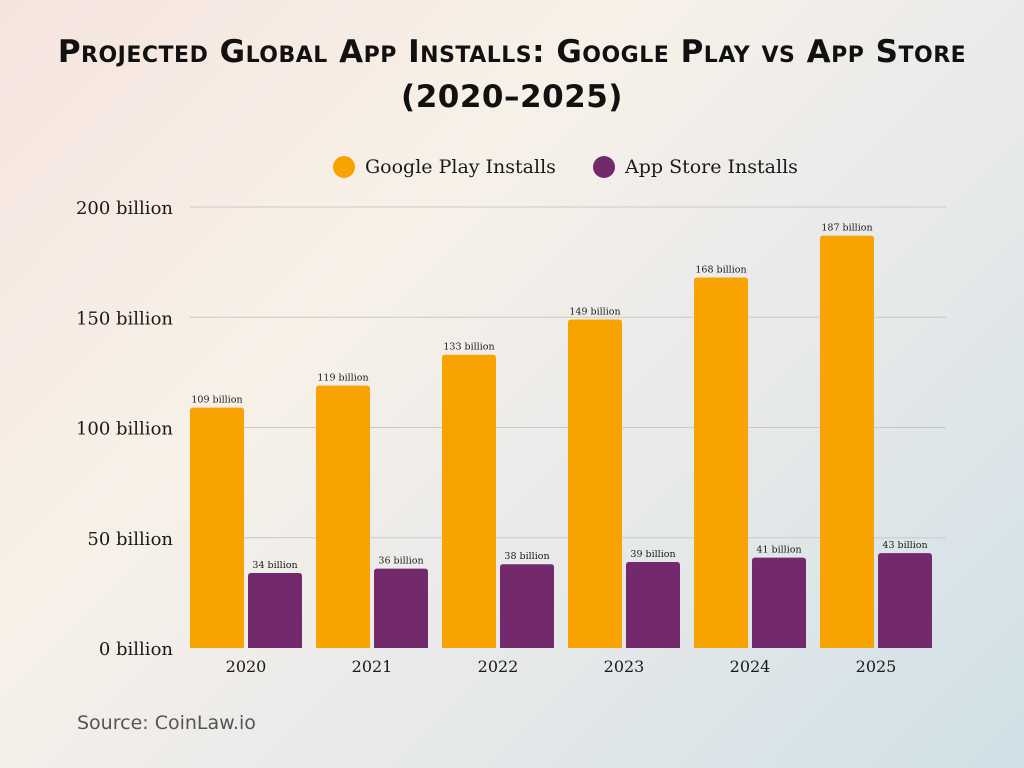 The image size is (1024, 768). What do you see at coordinates (876, 666) in the screenshot?
I see `x-tick-label: 2025` at bounding box center [876, 666].